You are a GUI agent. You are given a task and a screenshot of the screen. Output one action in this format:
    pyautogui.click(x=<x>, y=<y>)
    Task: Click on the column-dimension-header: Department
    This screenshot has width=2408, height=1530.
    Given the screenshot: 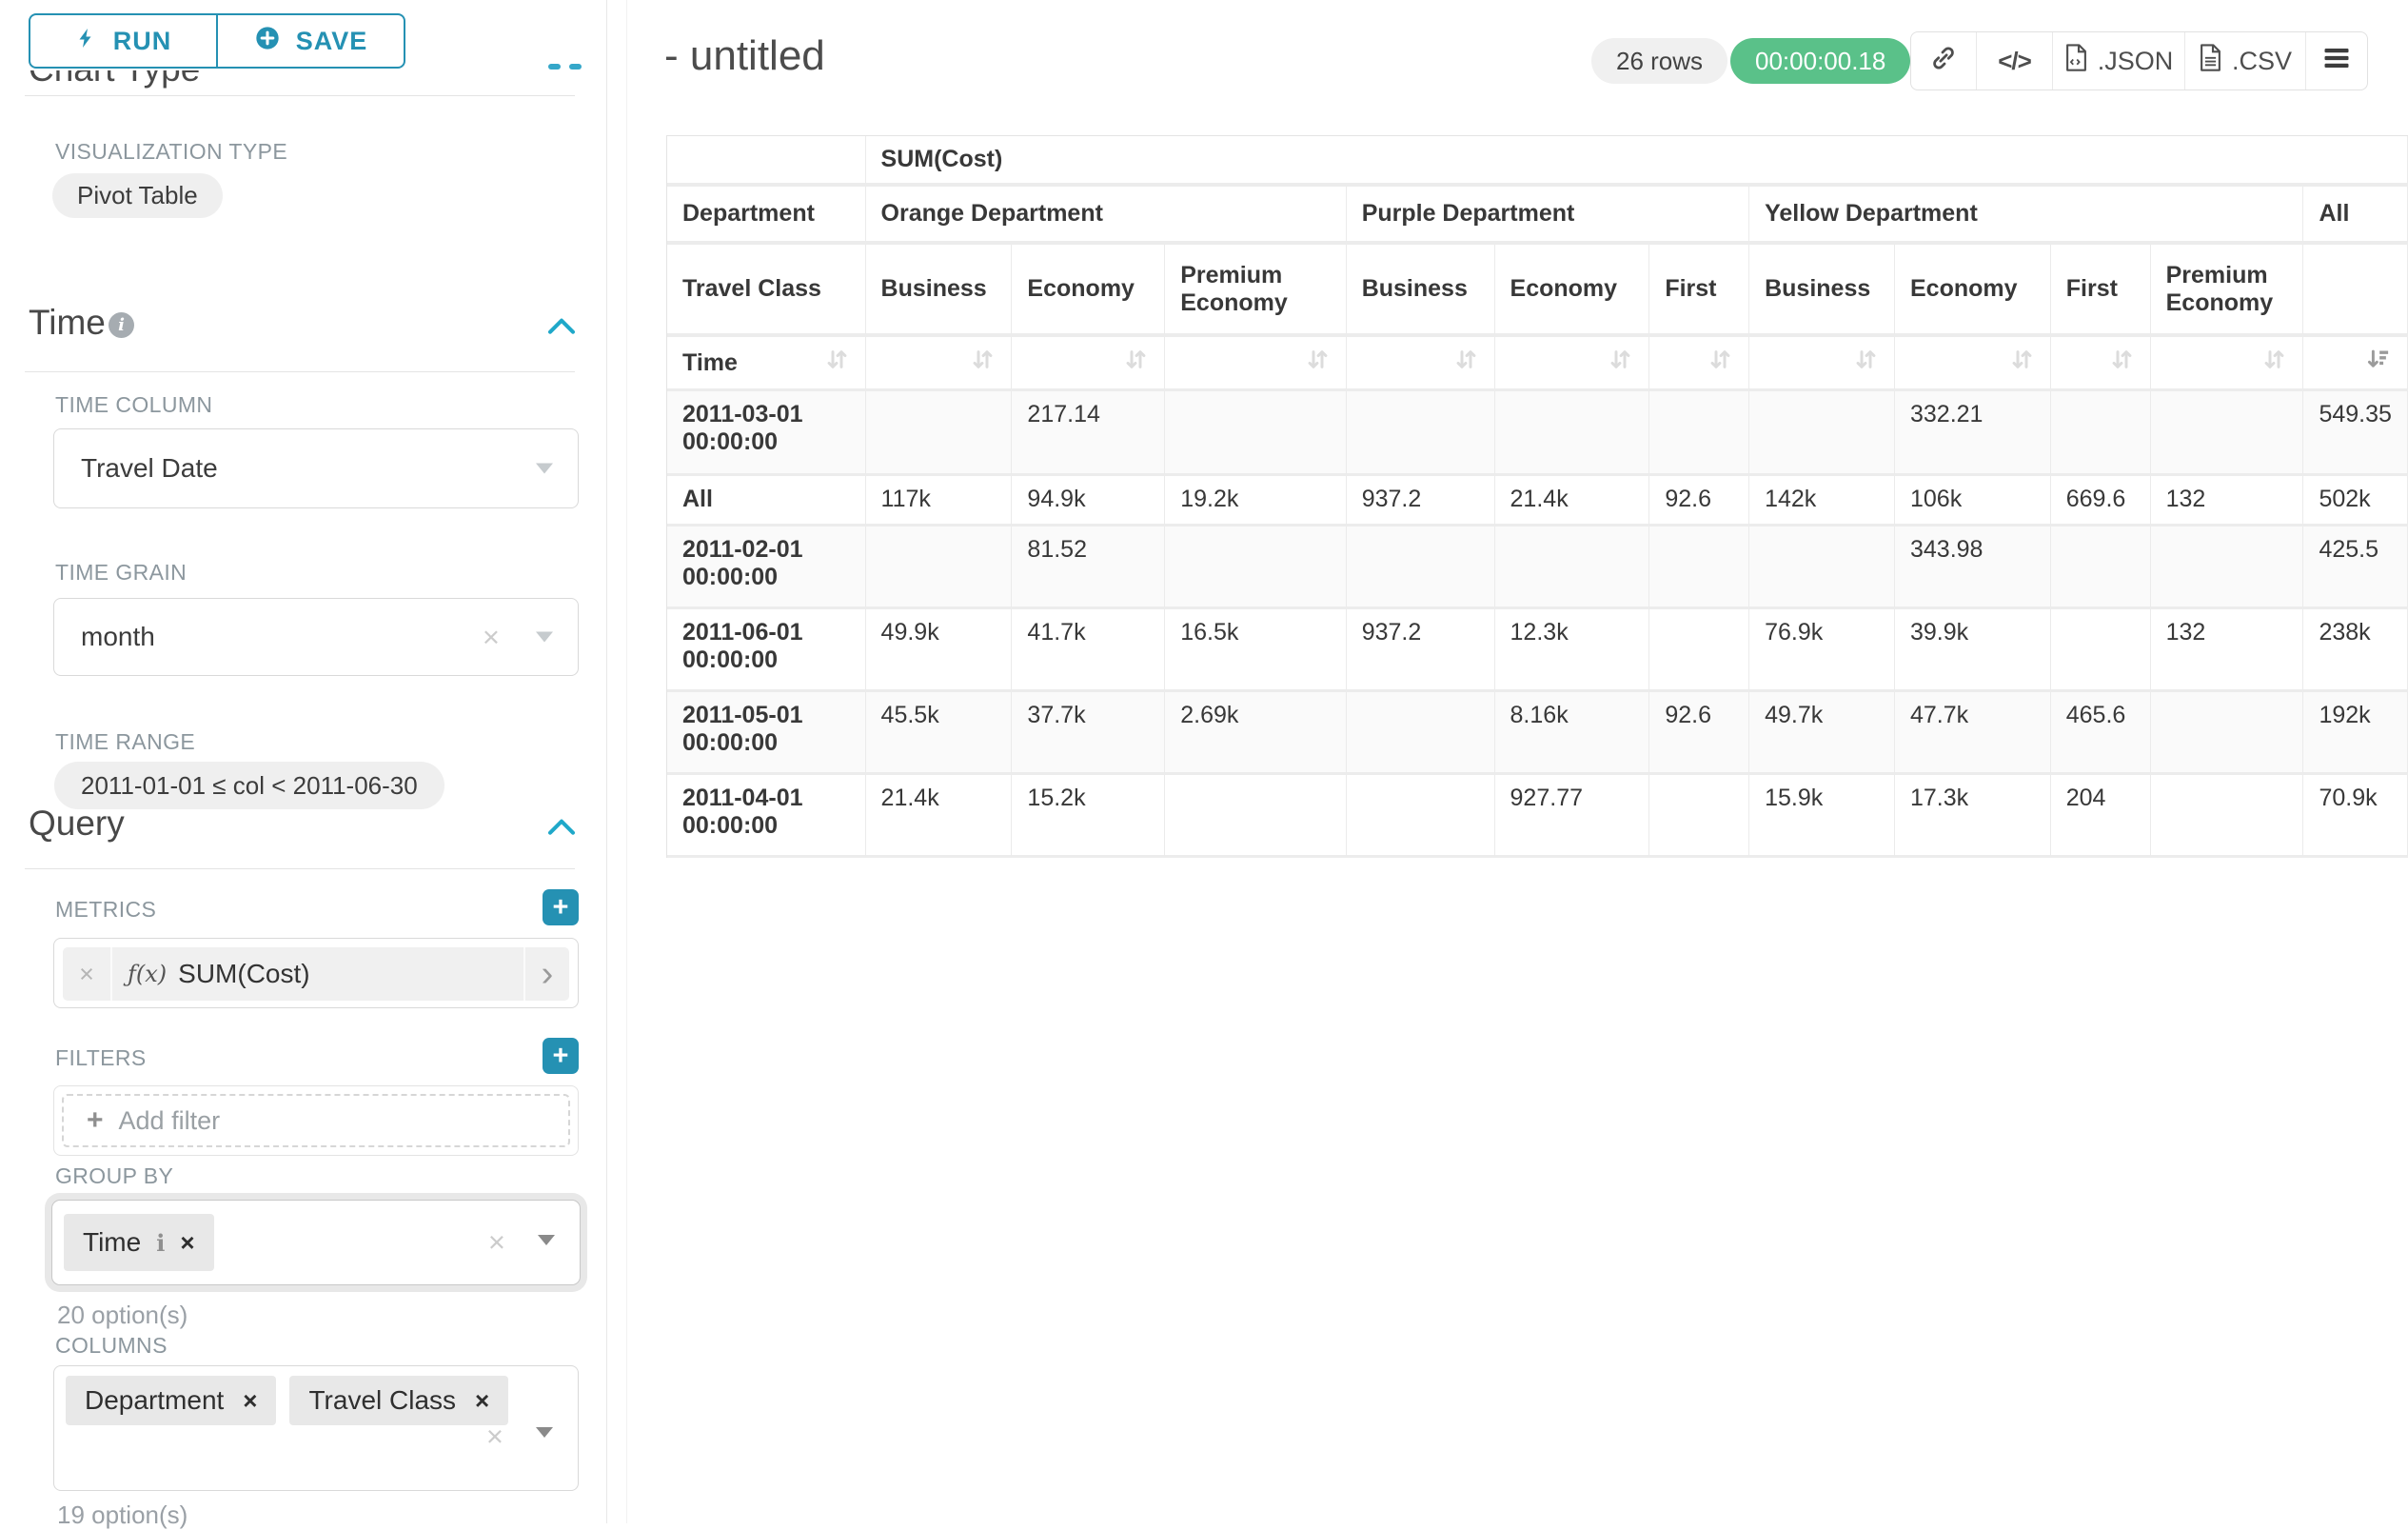 What is the action you would take?
    pyautogui.click(x=766, y=216)
    